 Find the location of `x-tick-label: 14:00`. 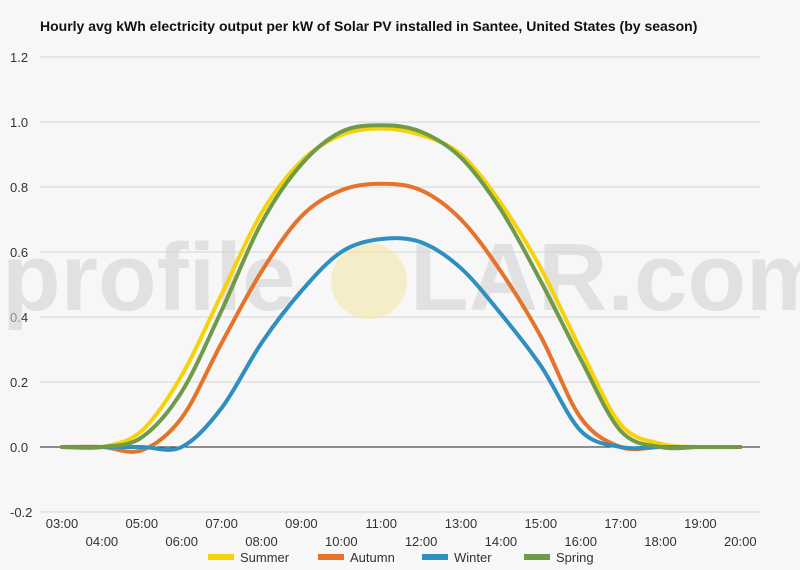

x-tick-label: 14:00 is located at coordinates (501, 541).